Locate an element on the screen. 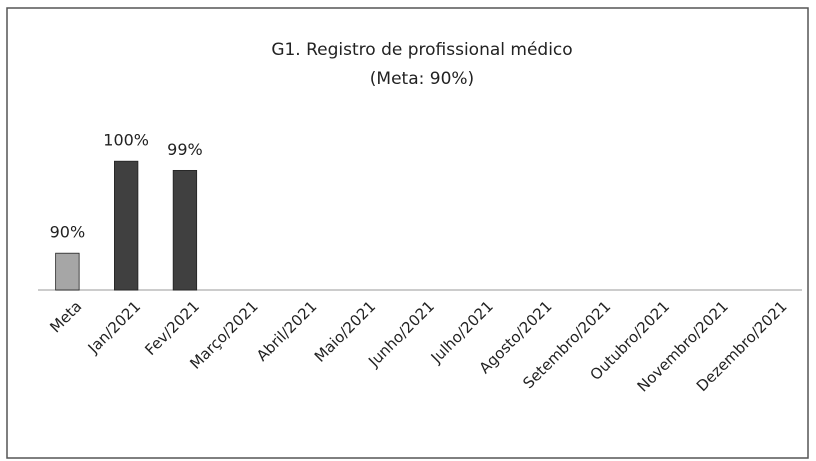 Image resolution: width=816 pixels, height=461 pixels. data-label: 99% is located at coordinates (185, 149).